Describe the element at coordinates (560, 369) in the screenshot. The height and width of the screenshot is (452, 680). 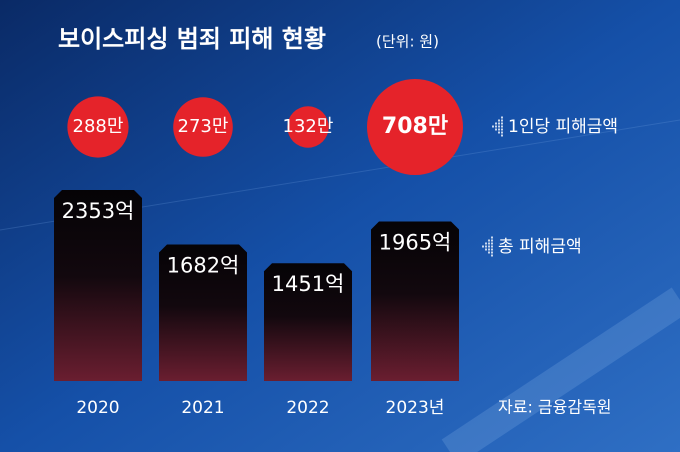
I see `decor` at that location.